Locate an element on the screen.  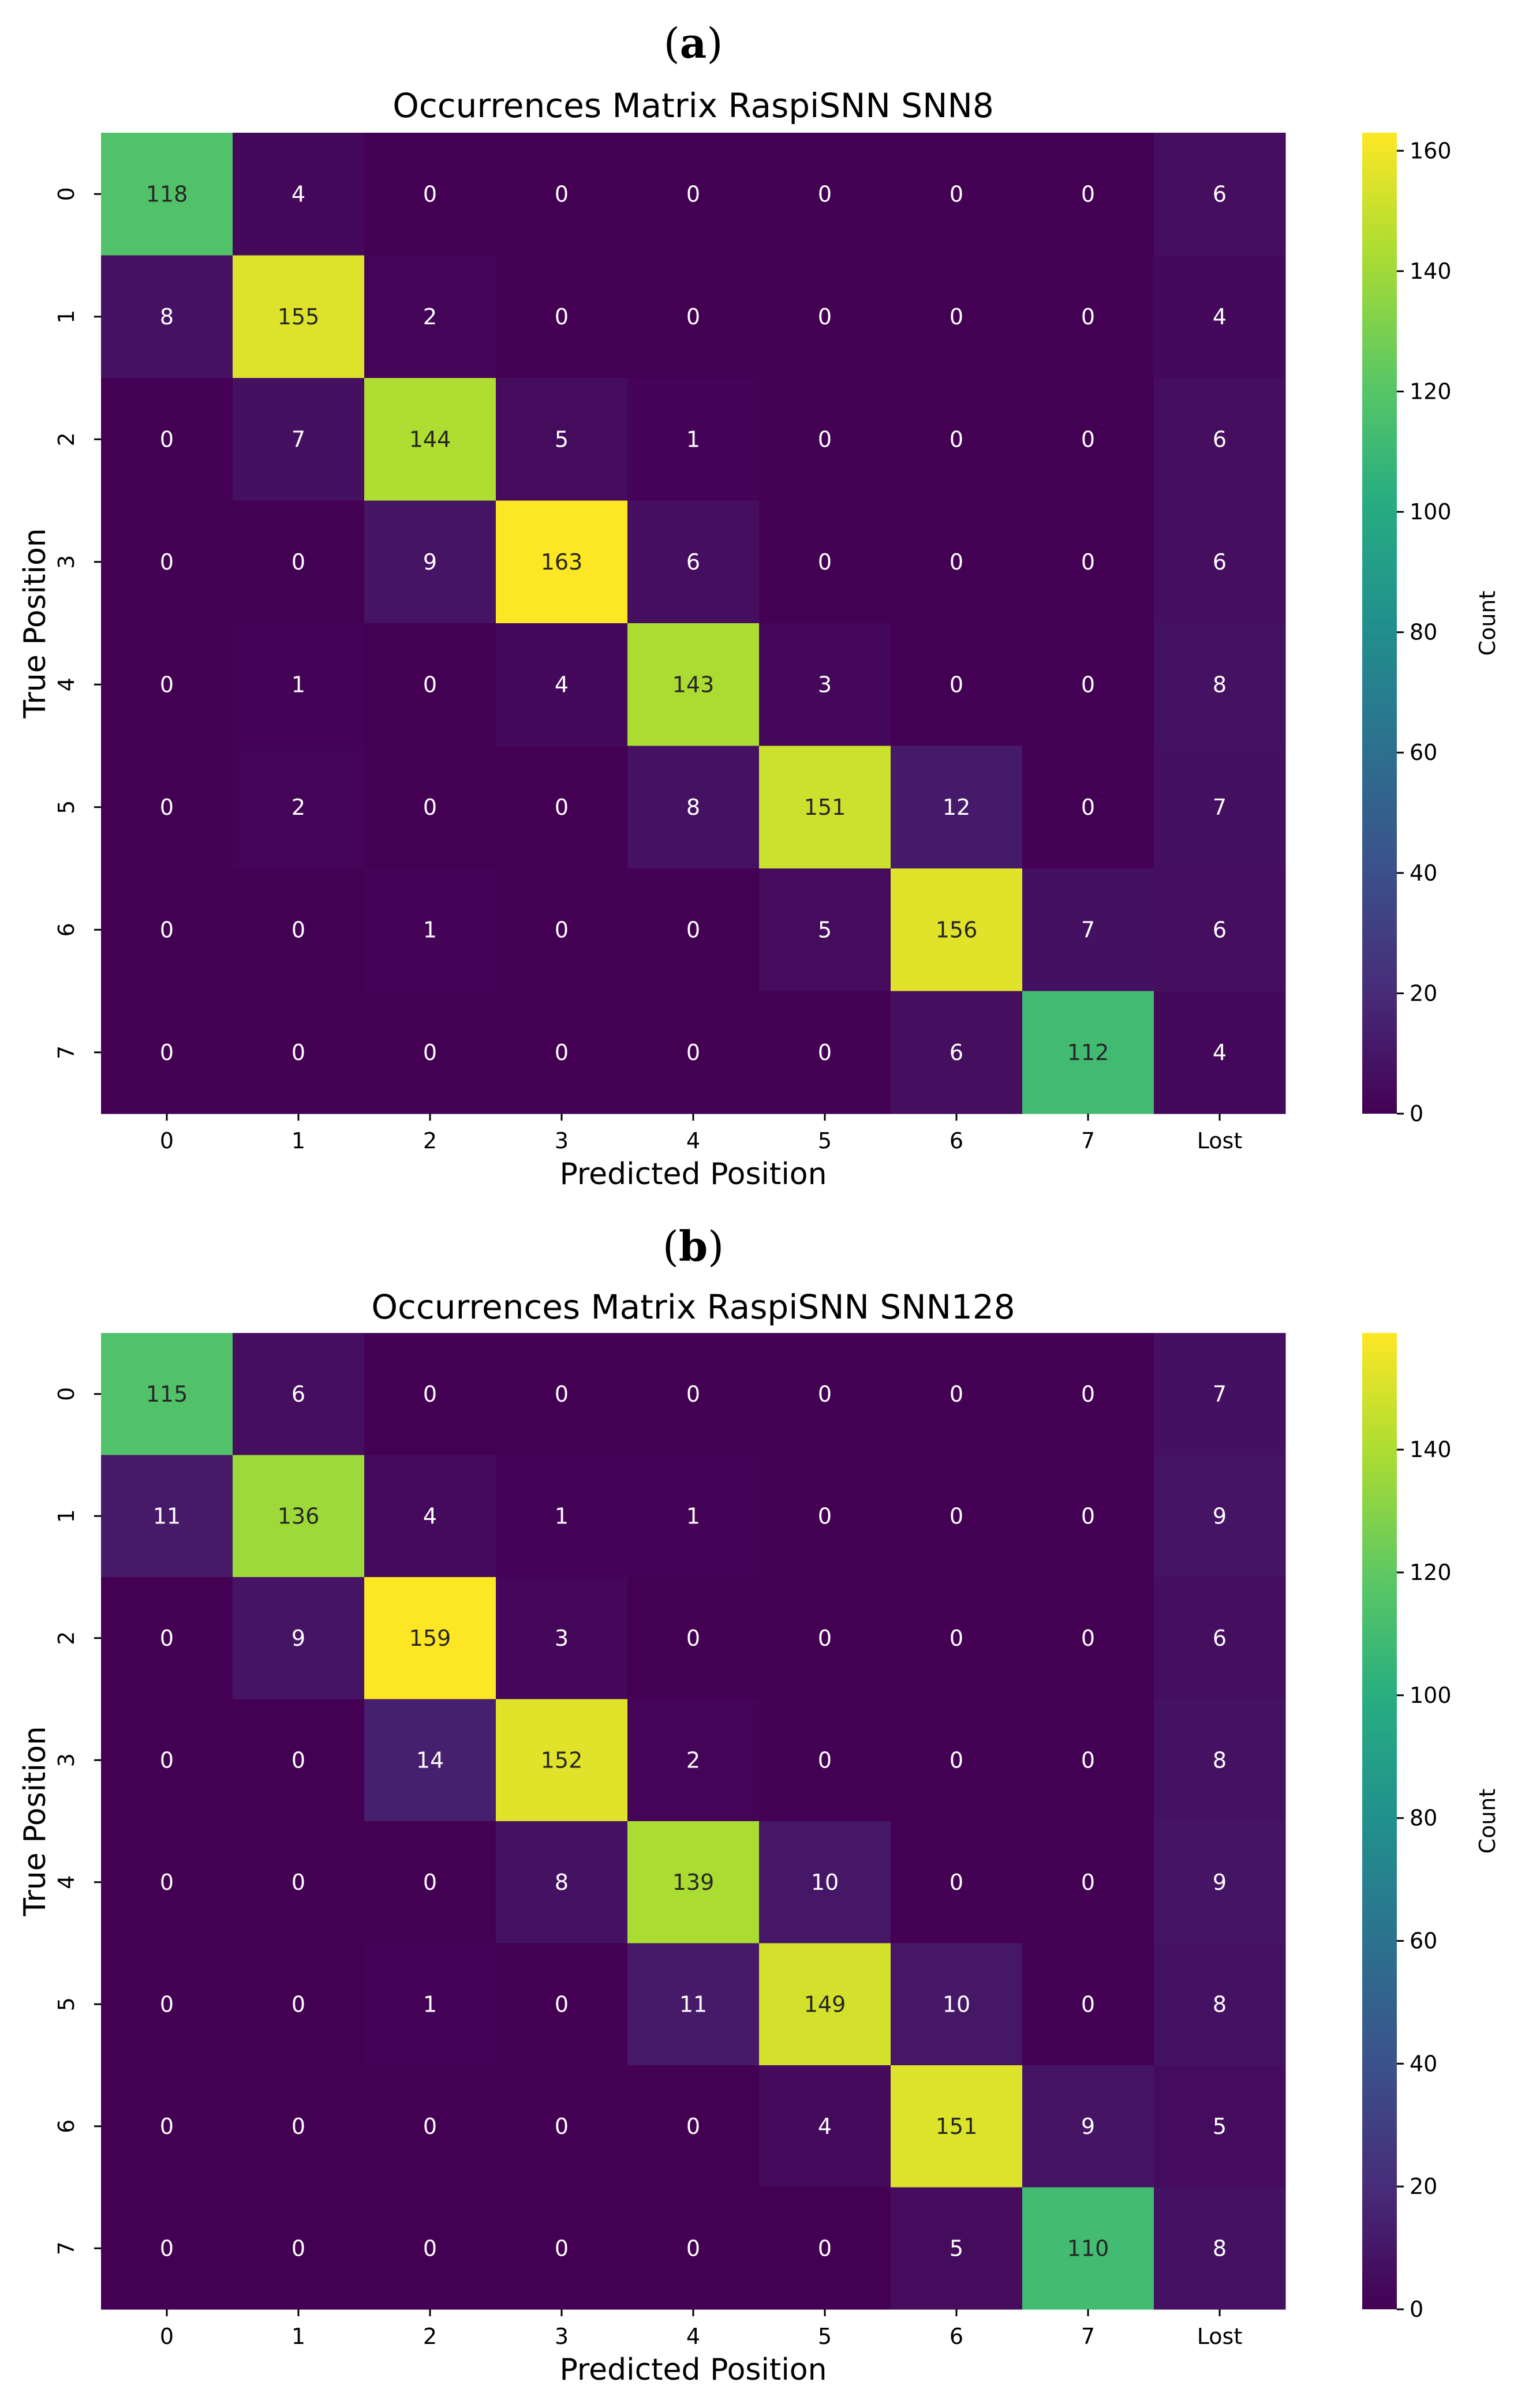
cell-value-label: 156 is located at coordinates (957, 929).